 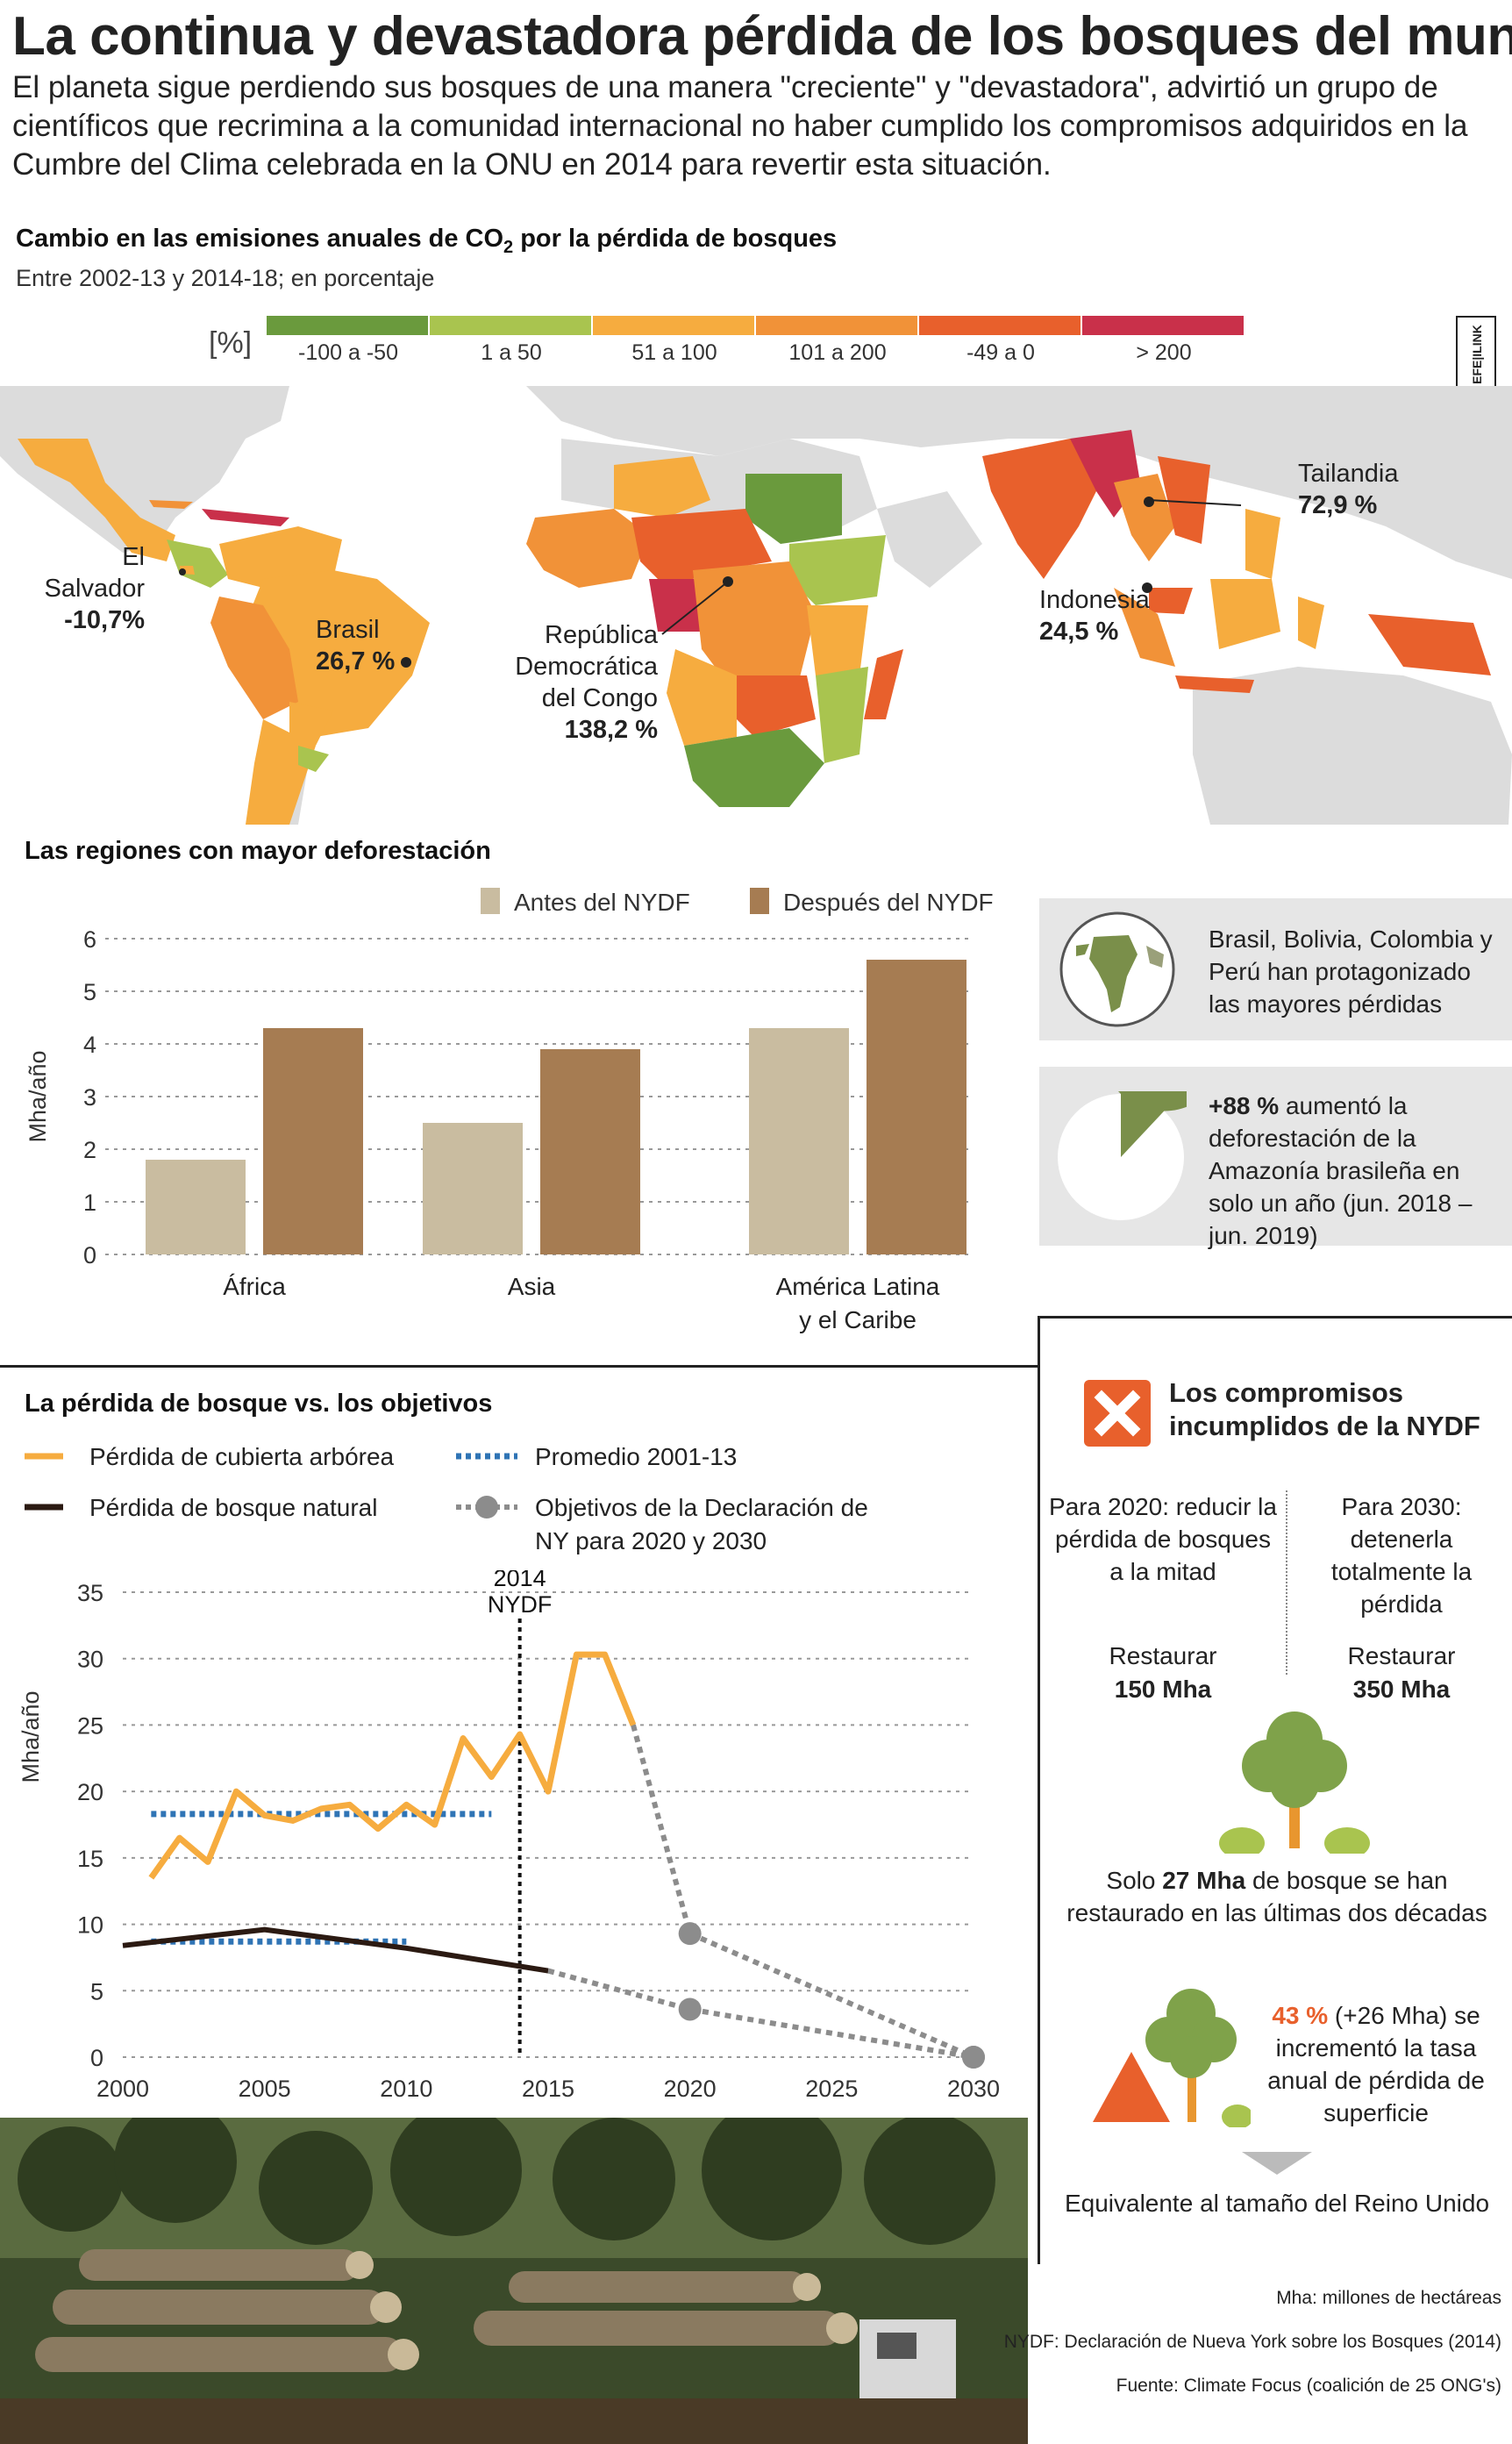 What do you see at coordinates (702, 697) in the screenshot?
I see `angola` at bounding box center [702, 697].